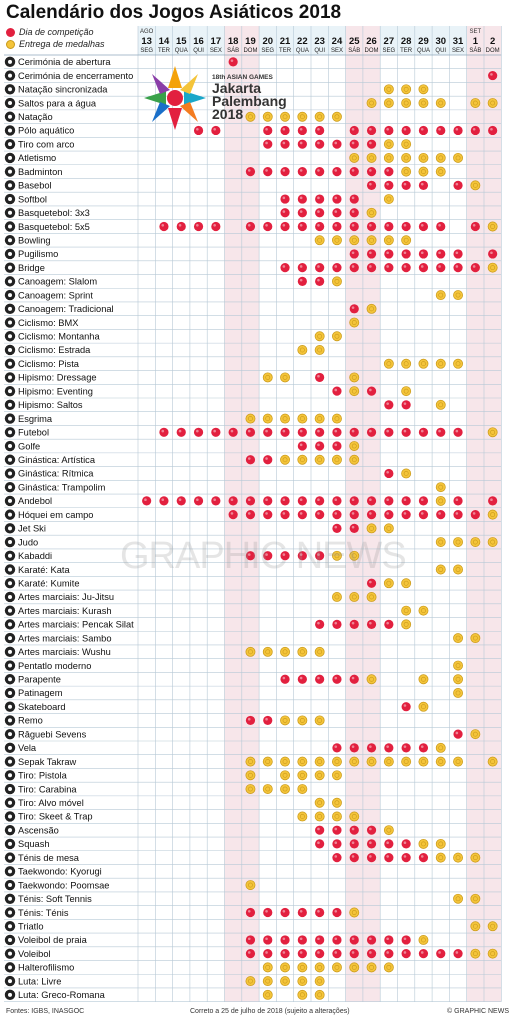 This screenshot has width=515, height=1020. I want to click on sport-label: Artes marciais: Sambo, so click(65, 638).